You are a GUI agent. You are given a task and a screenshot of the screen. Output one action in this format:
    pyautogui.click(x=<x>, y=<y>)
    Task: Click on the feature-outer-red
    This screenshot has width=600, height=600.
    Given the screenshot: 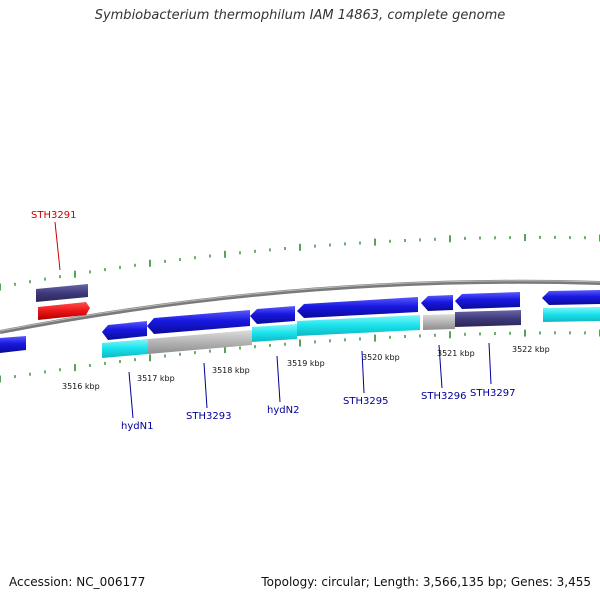 What is the action you would take?
    pyautogui.click(x=64, y=311)
    